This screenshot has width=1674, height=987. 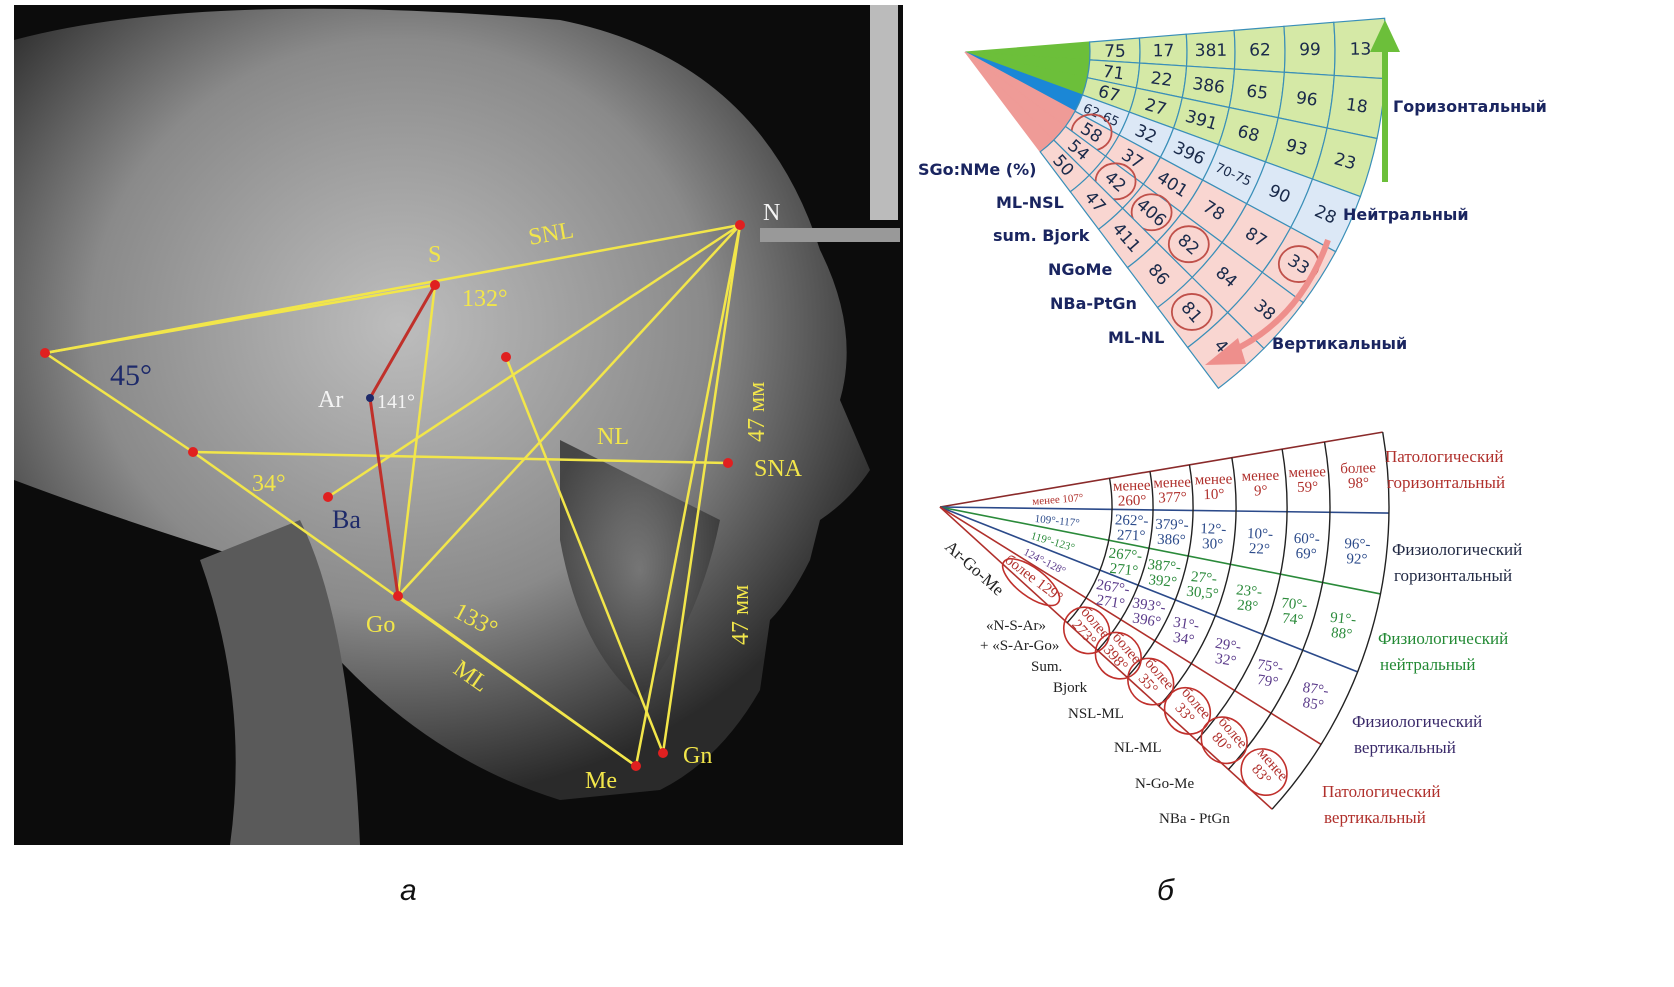 I want to click on label-angle-141: 141°, so click(x=396, y=402).